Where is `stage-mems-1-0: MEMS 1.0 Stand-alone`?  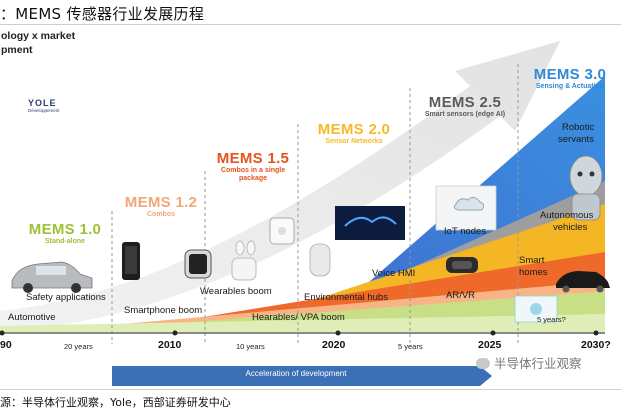 stage-mems-1-0: MEMS 1.0 Stand-alone is located at coordinates (65, 233).